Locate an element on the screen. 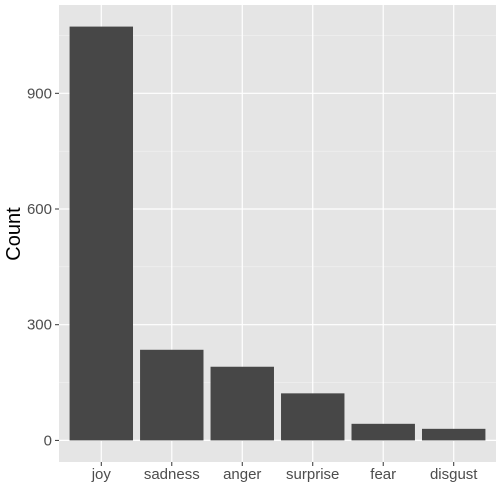  bar-sadness is located at coordinates (172, 395).